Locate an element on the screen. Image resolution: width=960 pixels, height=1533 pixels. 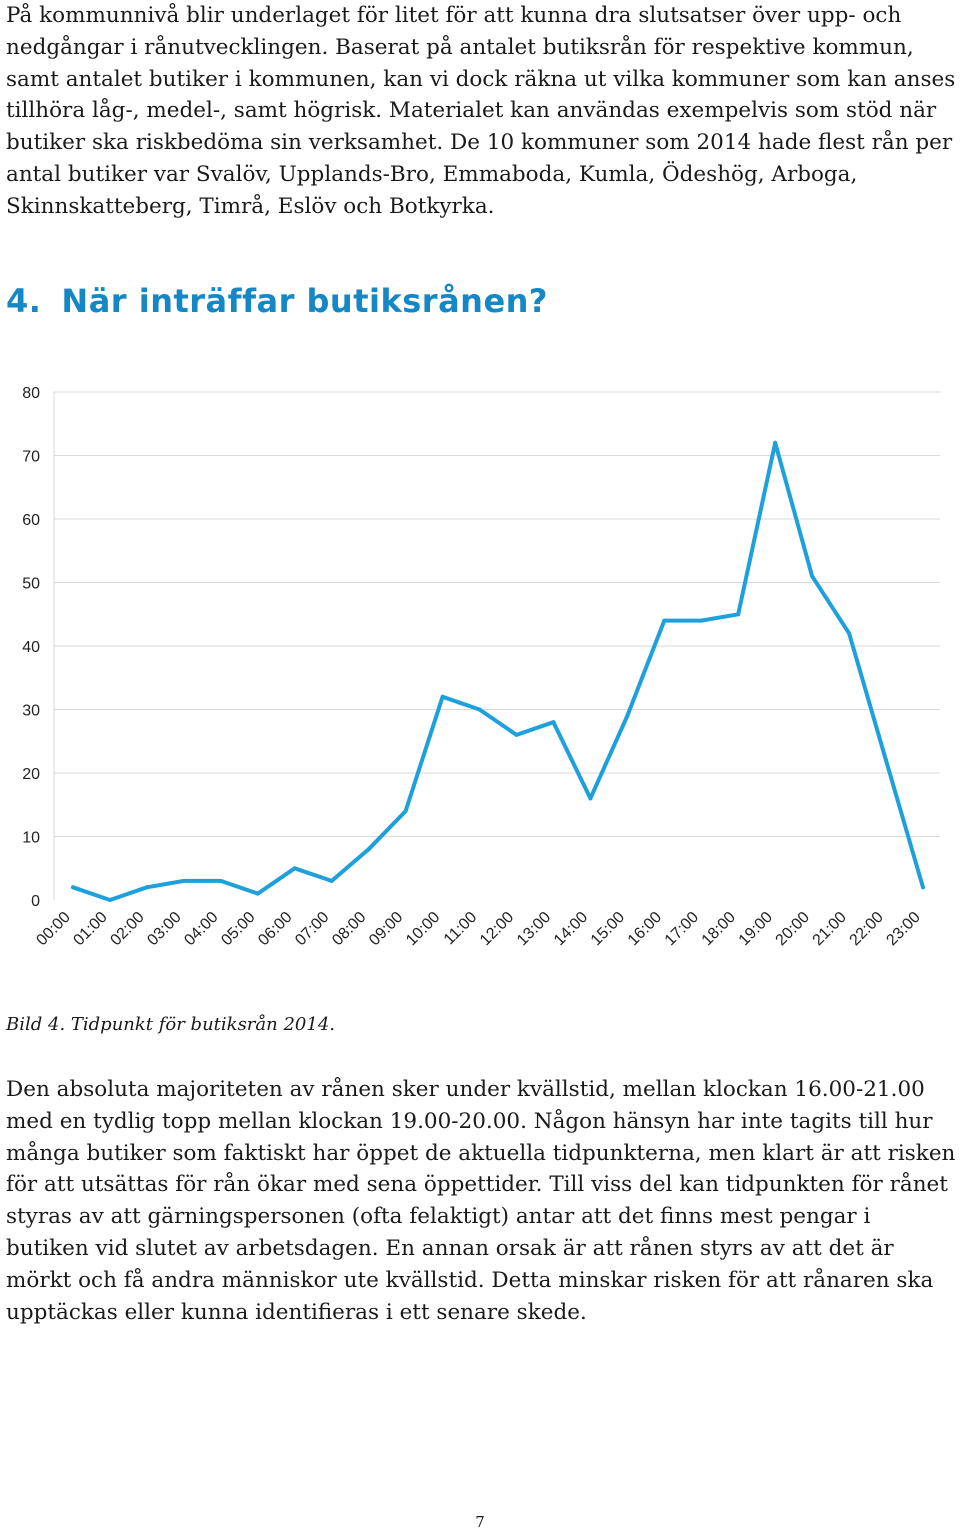
section-number: 4. is located at coordinates (24, 301).